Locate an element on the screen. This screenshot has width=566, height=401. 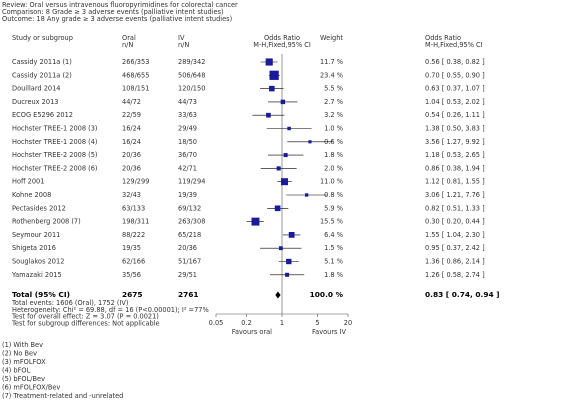
iv-events: 51/167 is located at coordinates (189, 262).